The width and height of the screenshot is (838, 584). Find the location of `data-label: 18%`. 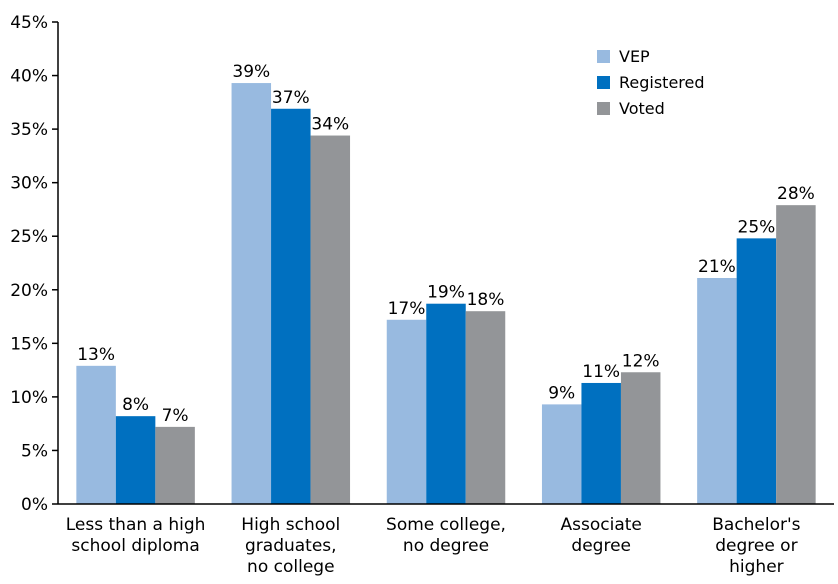

data-label: 18% is located at coordinates (486, 300).